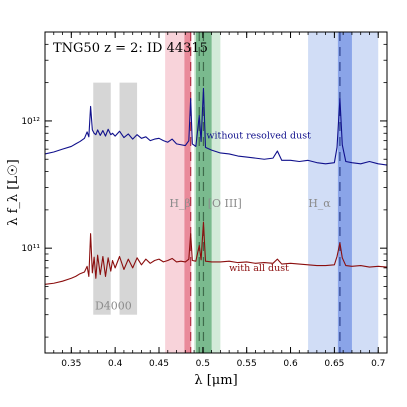  I want to click on x-tick-label-1: 0.4, so click(115, 364).